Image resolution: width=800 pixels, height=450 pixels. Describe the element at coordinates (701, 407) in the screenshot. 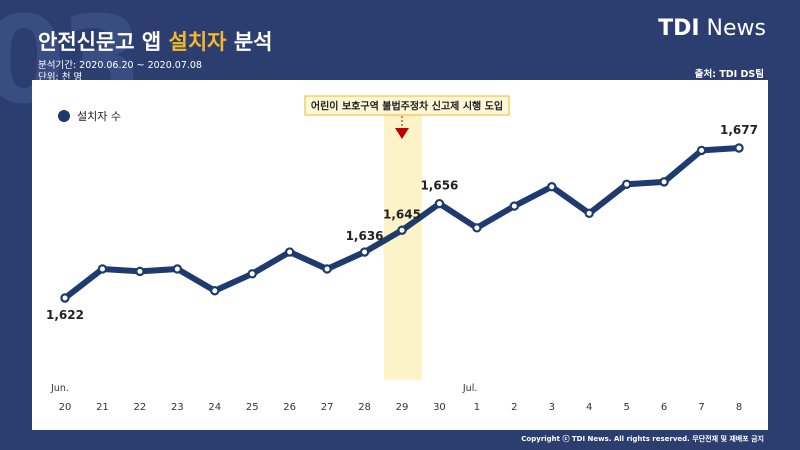

I see `x-tick-7: 7` at that location.